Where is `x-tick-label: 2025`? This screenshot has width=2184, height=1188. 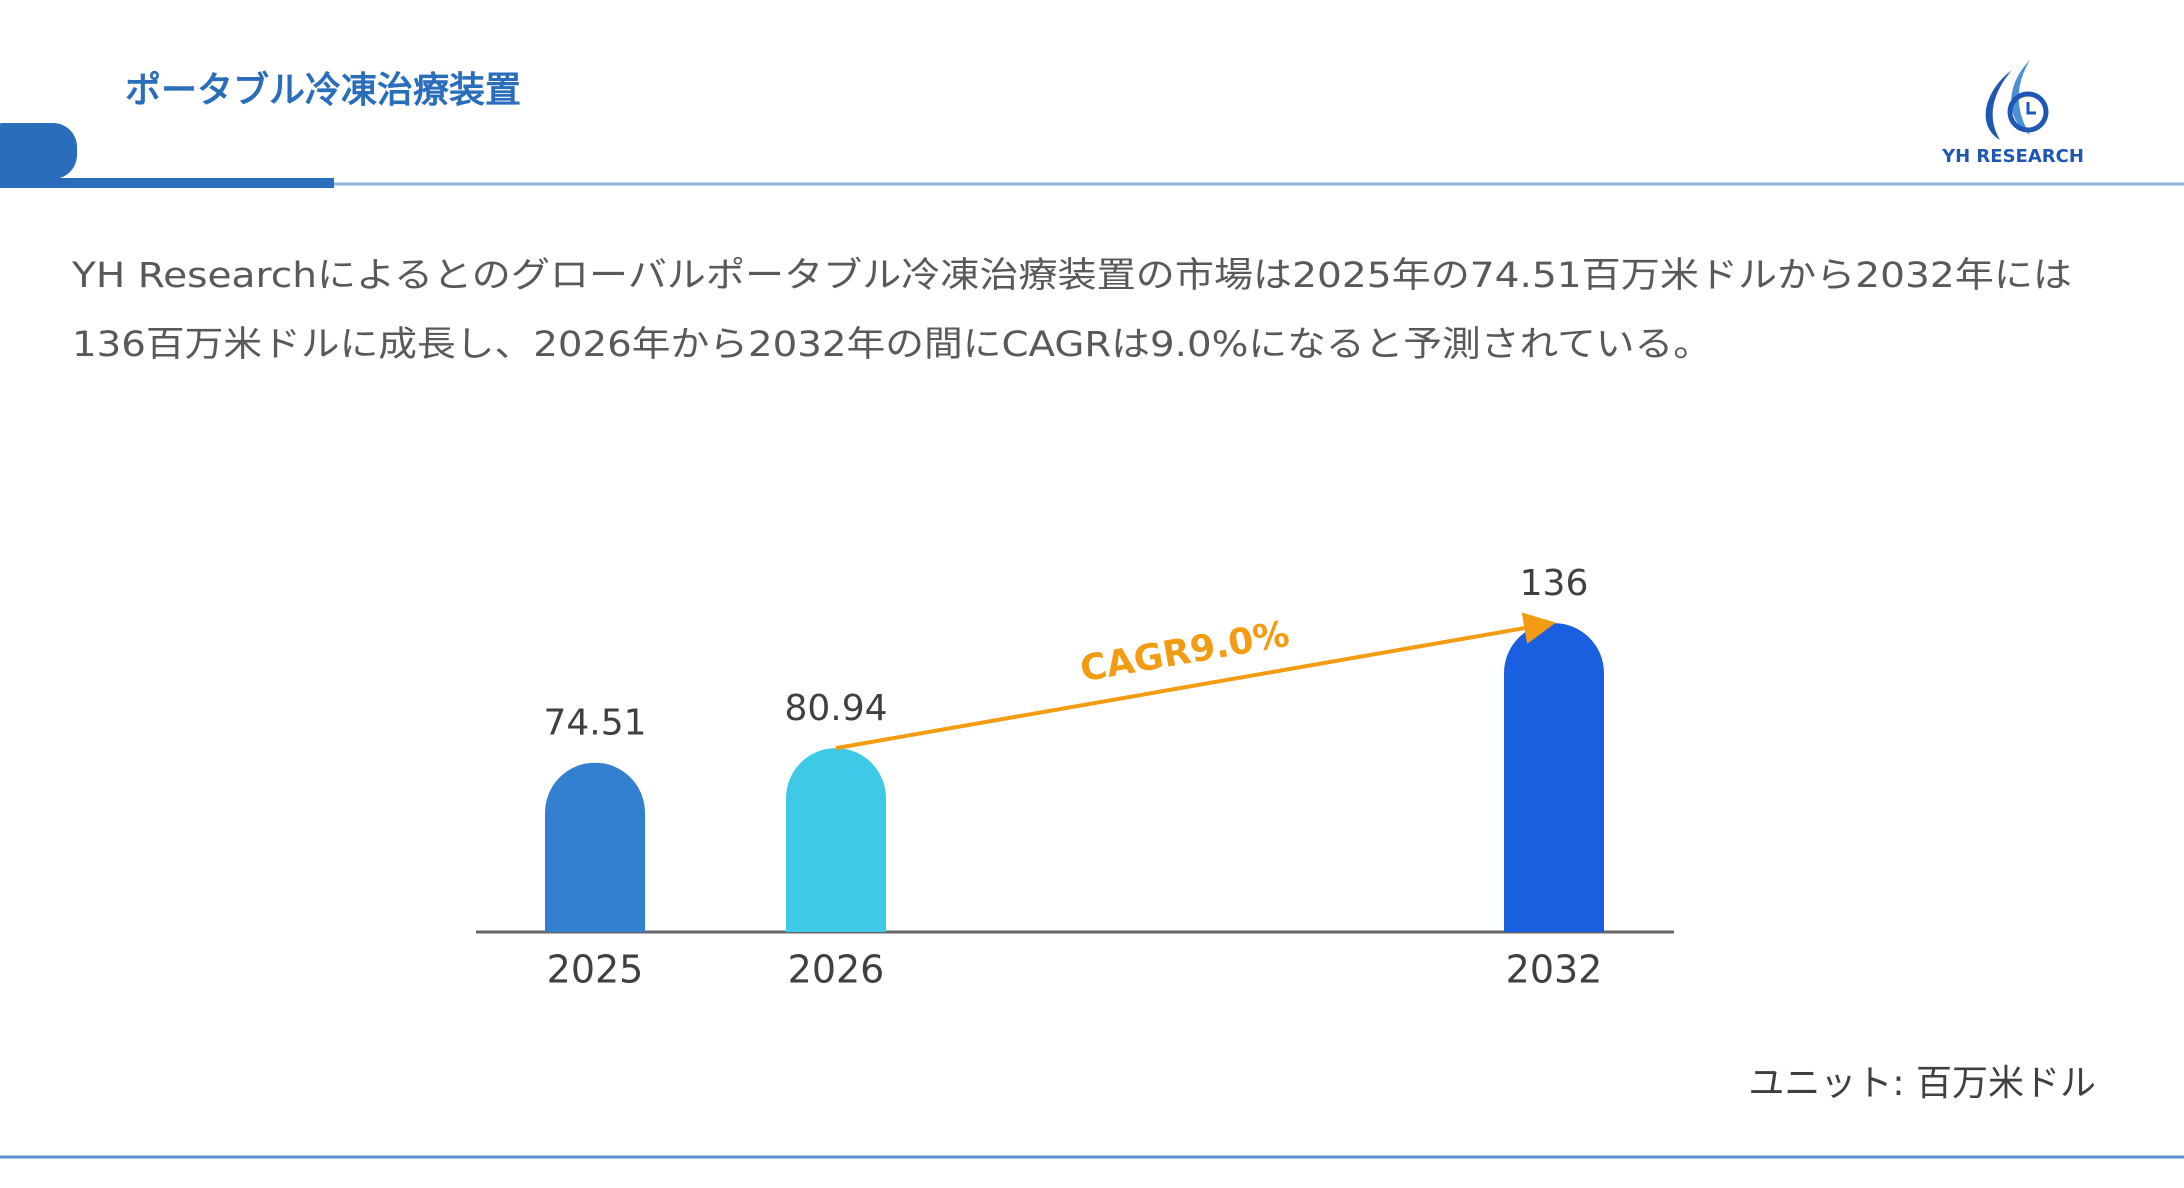
x-tick-label: 2025 is located at coordinates (595, 970).